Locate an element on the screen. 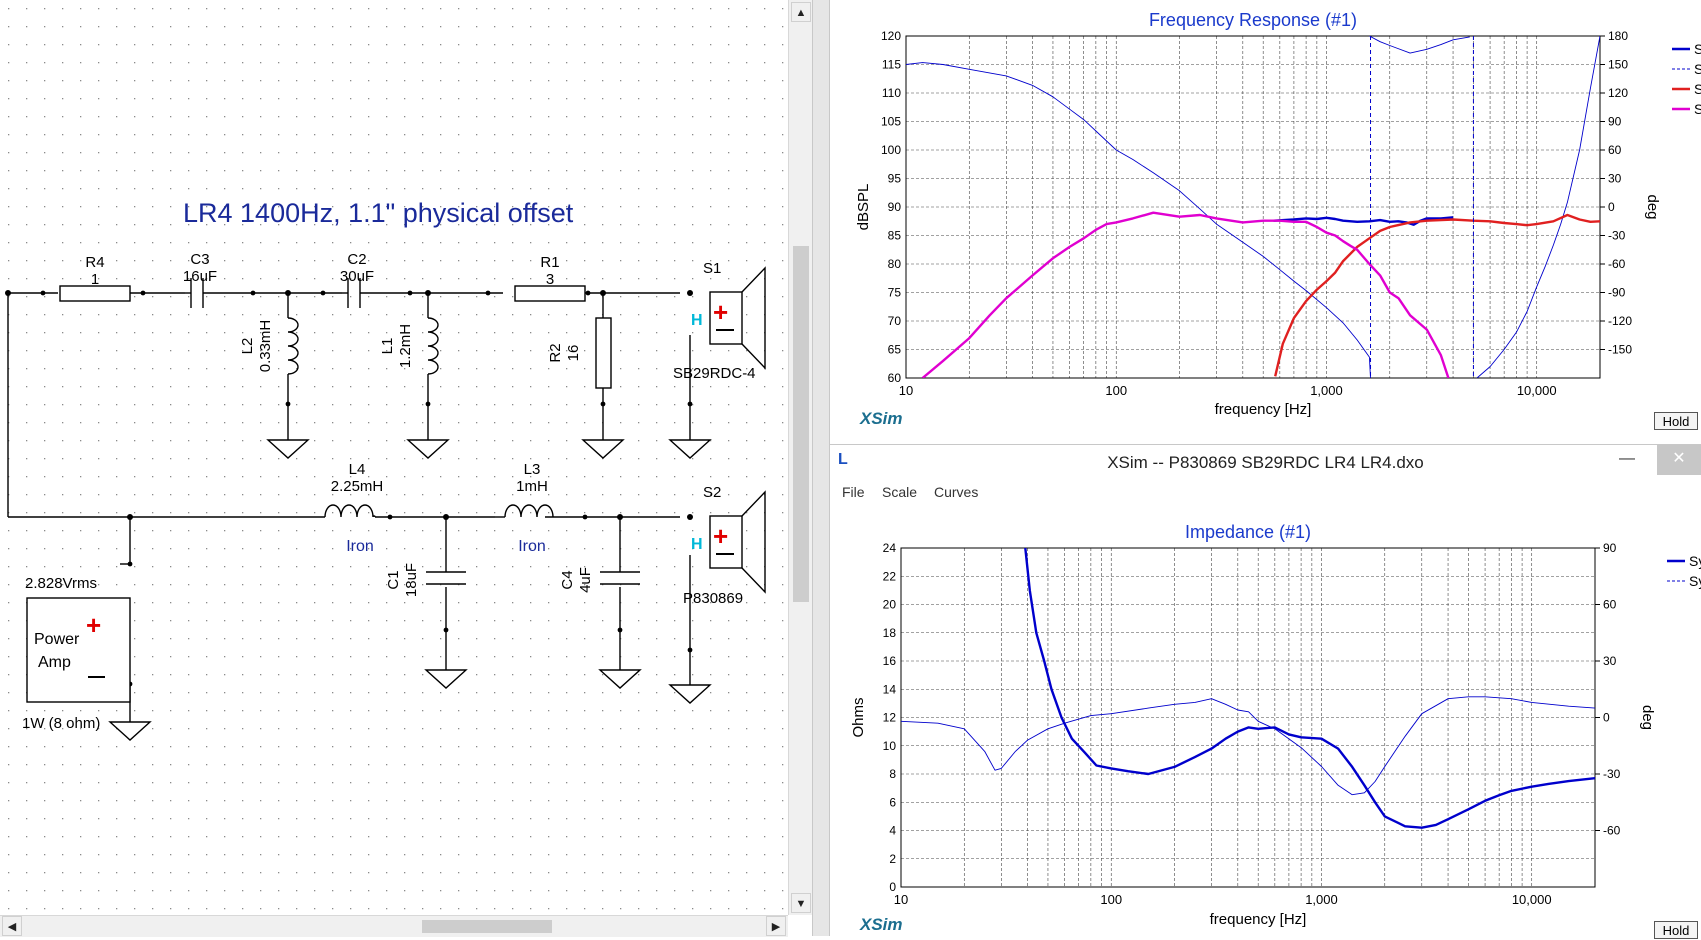 Image resolution: width=1701 pixels, height=940 pixels. capacitor-c2: C2 30uF is located at coordinates (357, 279).